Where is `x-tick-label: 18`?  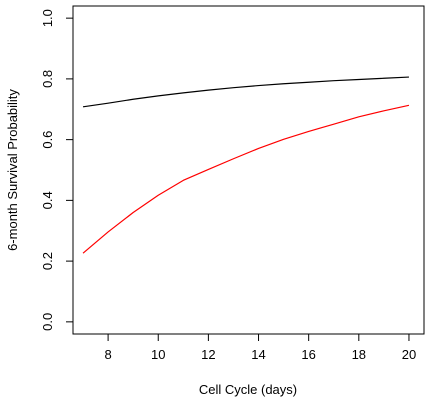
x-tick-label: 18 is located at coordinates (359, 354).